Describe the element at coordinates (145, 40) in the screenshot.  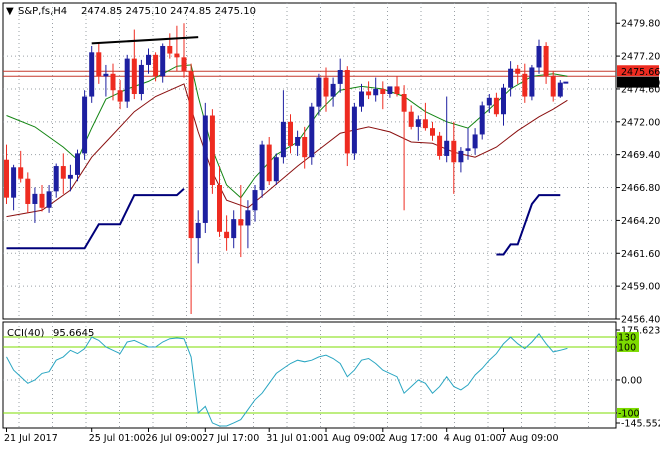
I see `resistance-trendline` at that location.